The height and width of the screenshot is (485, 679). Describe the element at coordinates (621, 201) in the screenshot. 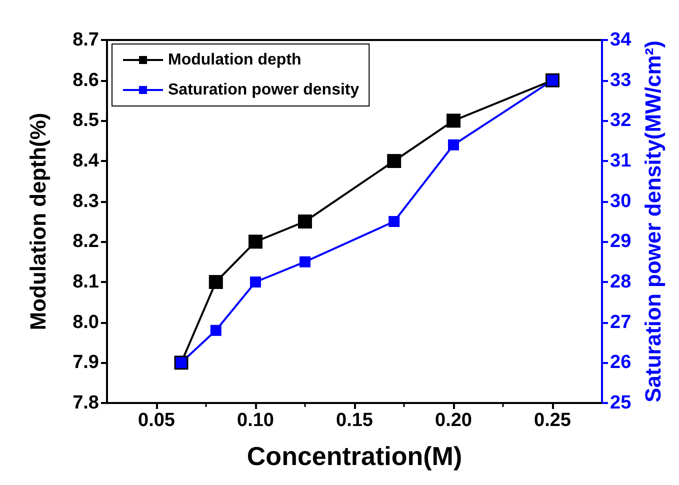

I see `y2-tick-label: 30` at that location.